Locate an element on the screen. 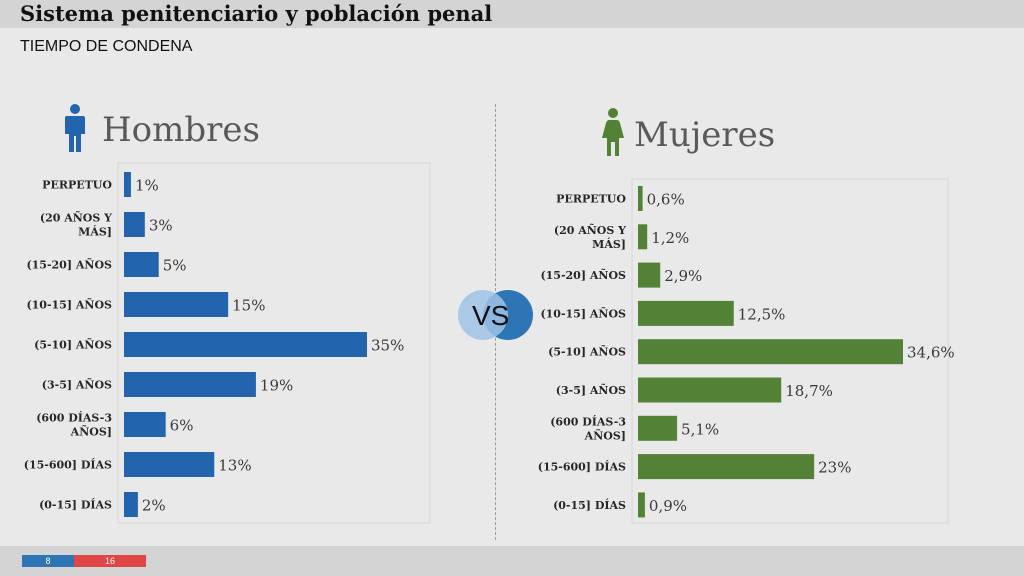 The image size is (1024, 576). hombres-category-label: PERPETUO is located at coordinates (77, 185).